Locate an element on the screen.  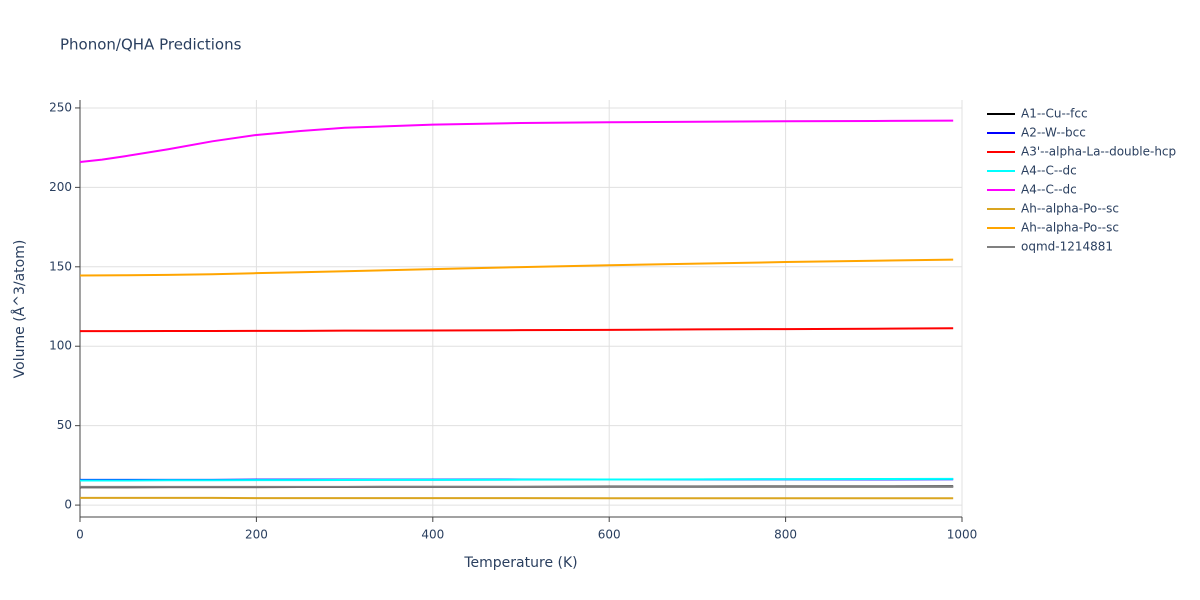
x-tick-label: 0 is located at coordinates (80, 535).